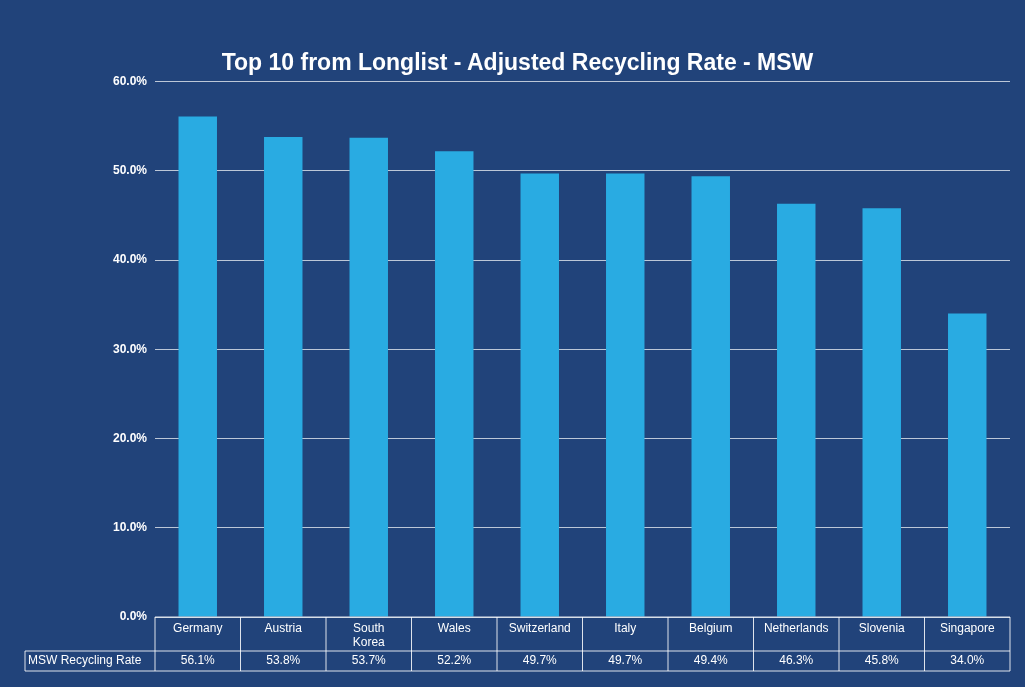 Image resolution: width=1025 pixels, height=687 pixels. I want to click on x-tick-label: Italy, so click(625, 627).